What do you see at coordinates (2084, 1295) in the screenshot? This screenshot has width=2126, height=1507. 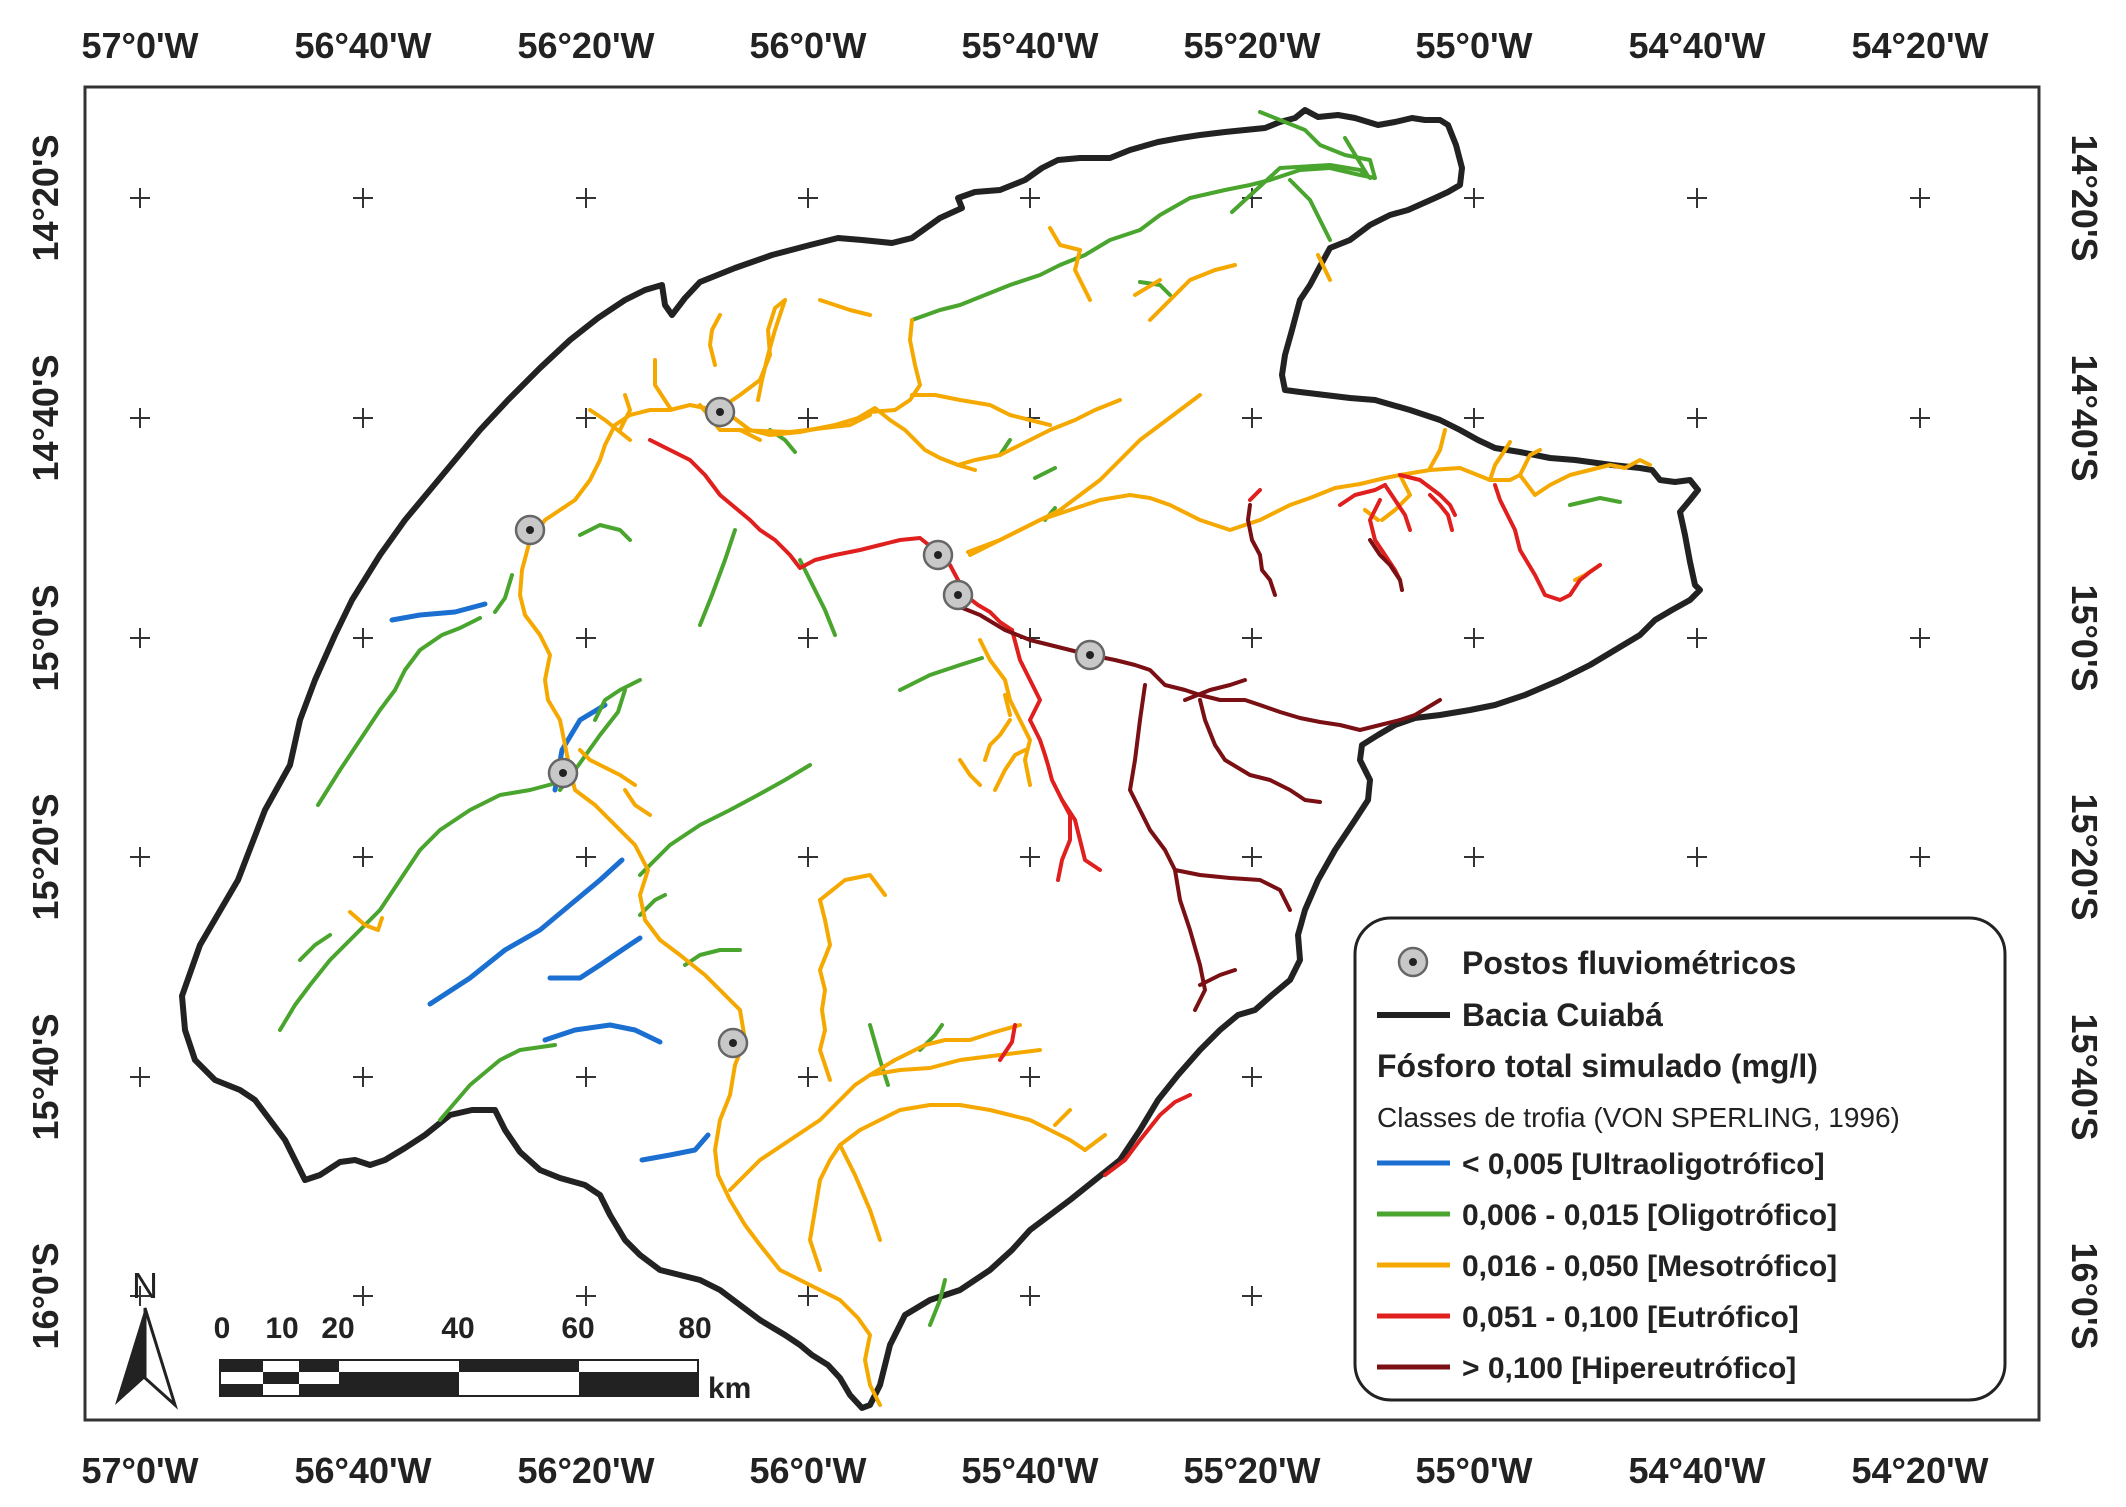 I see `lat-label-right: 16°0'S` at bounding box center [2084, 1295].